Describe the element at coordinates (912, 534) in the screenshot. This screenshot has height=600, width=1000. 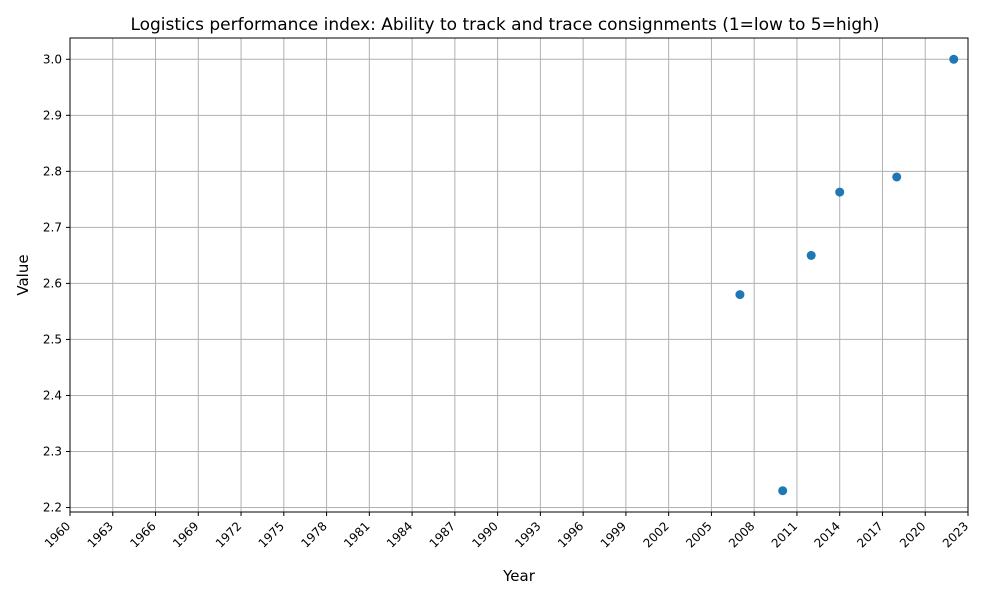
I see `x-tick-label: 2020` at that location.